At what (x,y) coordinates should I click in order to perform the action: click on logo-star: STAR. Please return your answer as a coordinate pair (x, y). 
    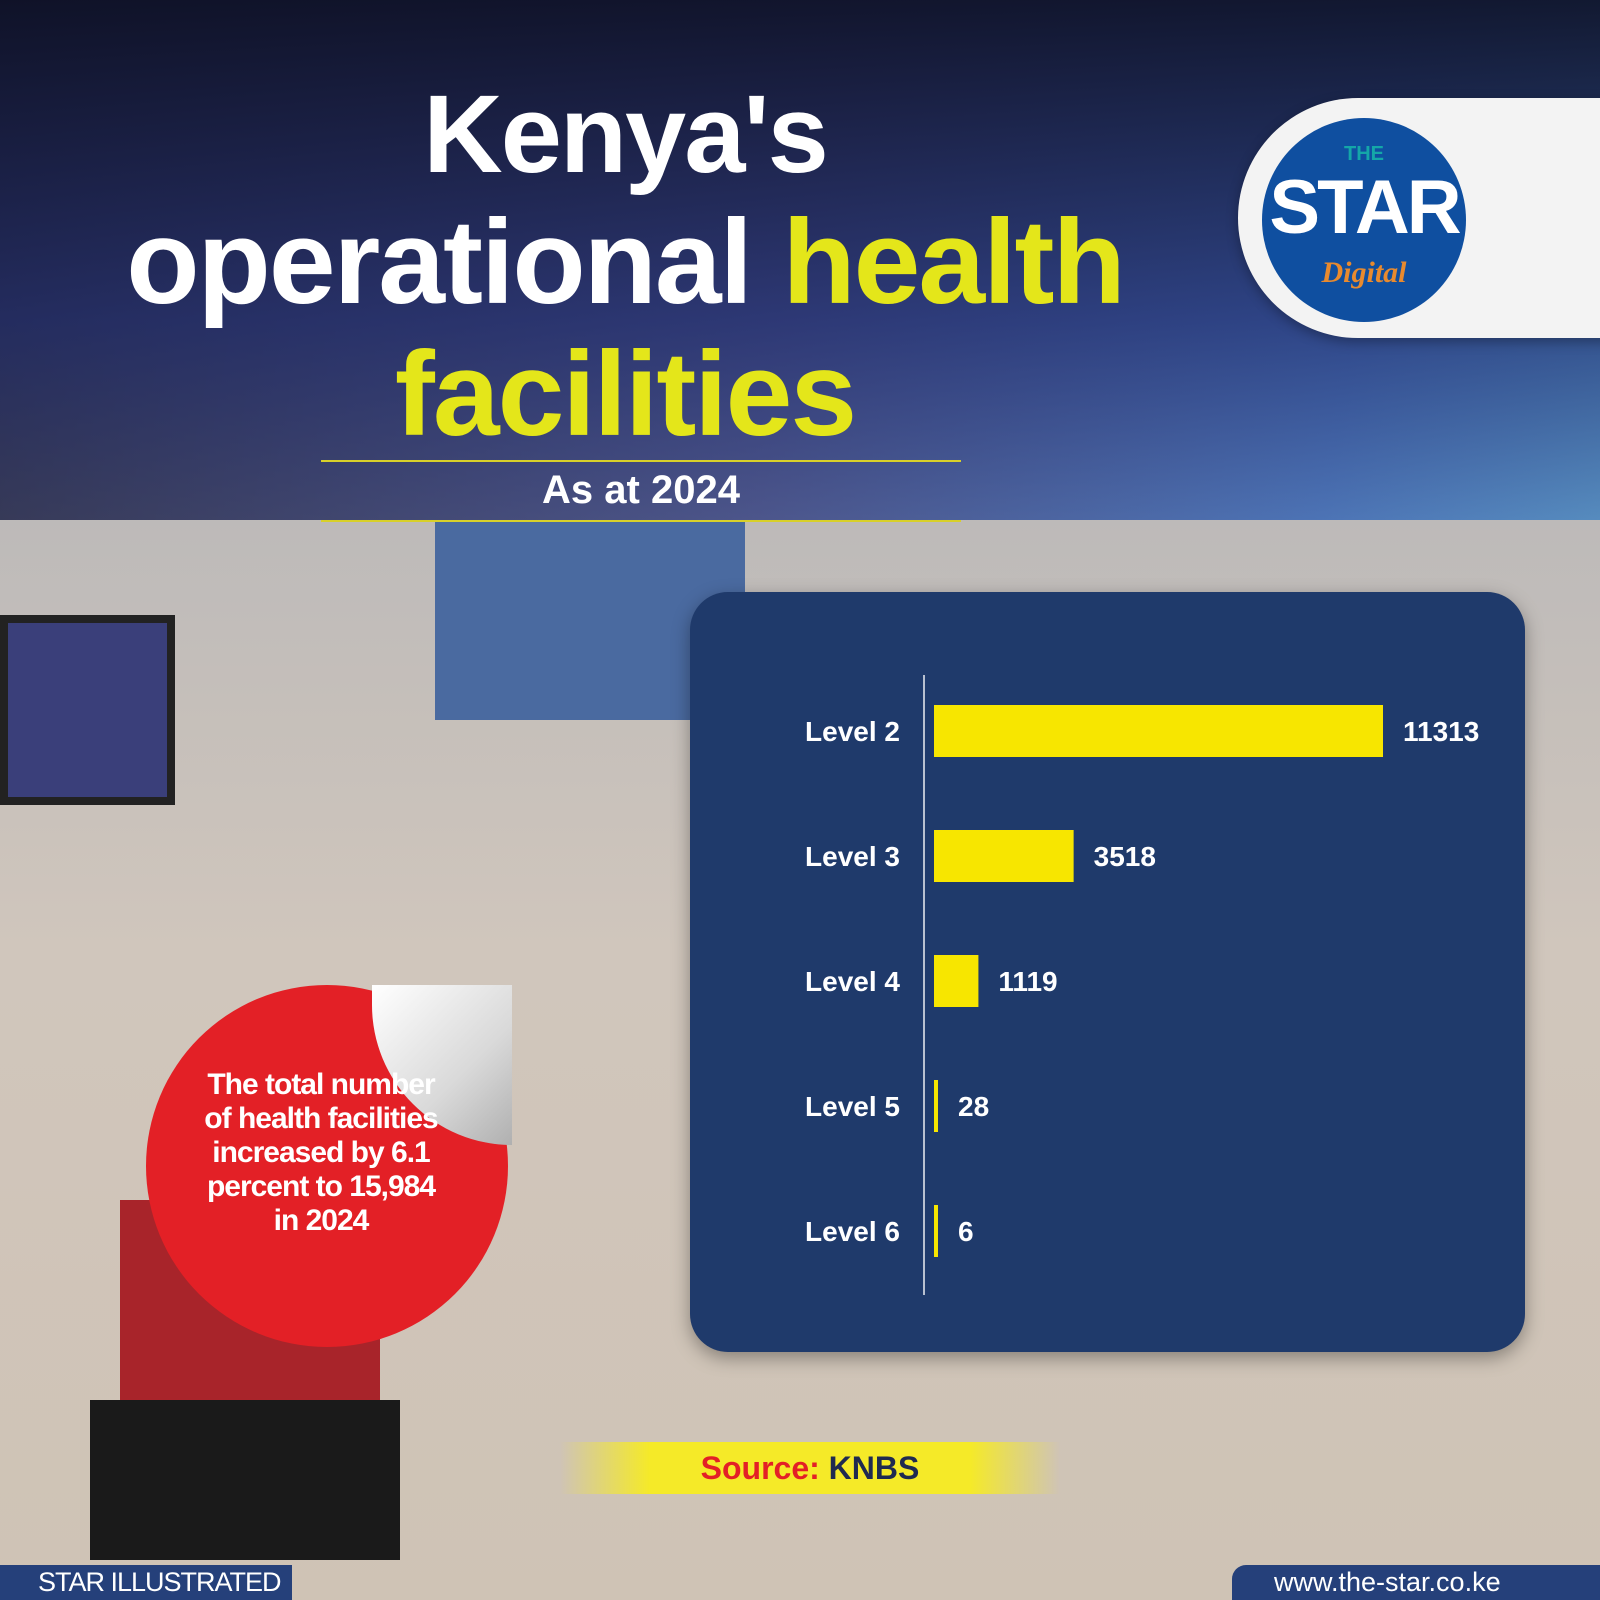
    Looking at the image, I should click on (1365, 207).